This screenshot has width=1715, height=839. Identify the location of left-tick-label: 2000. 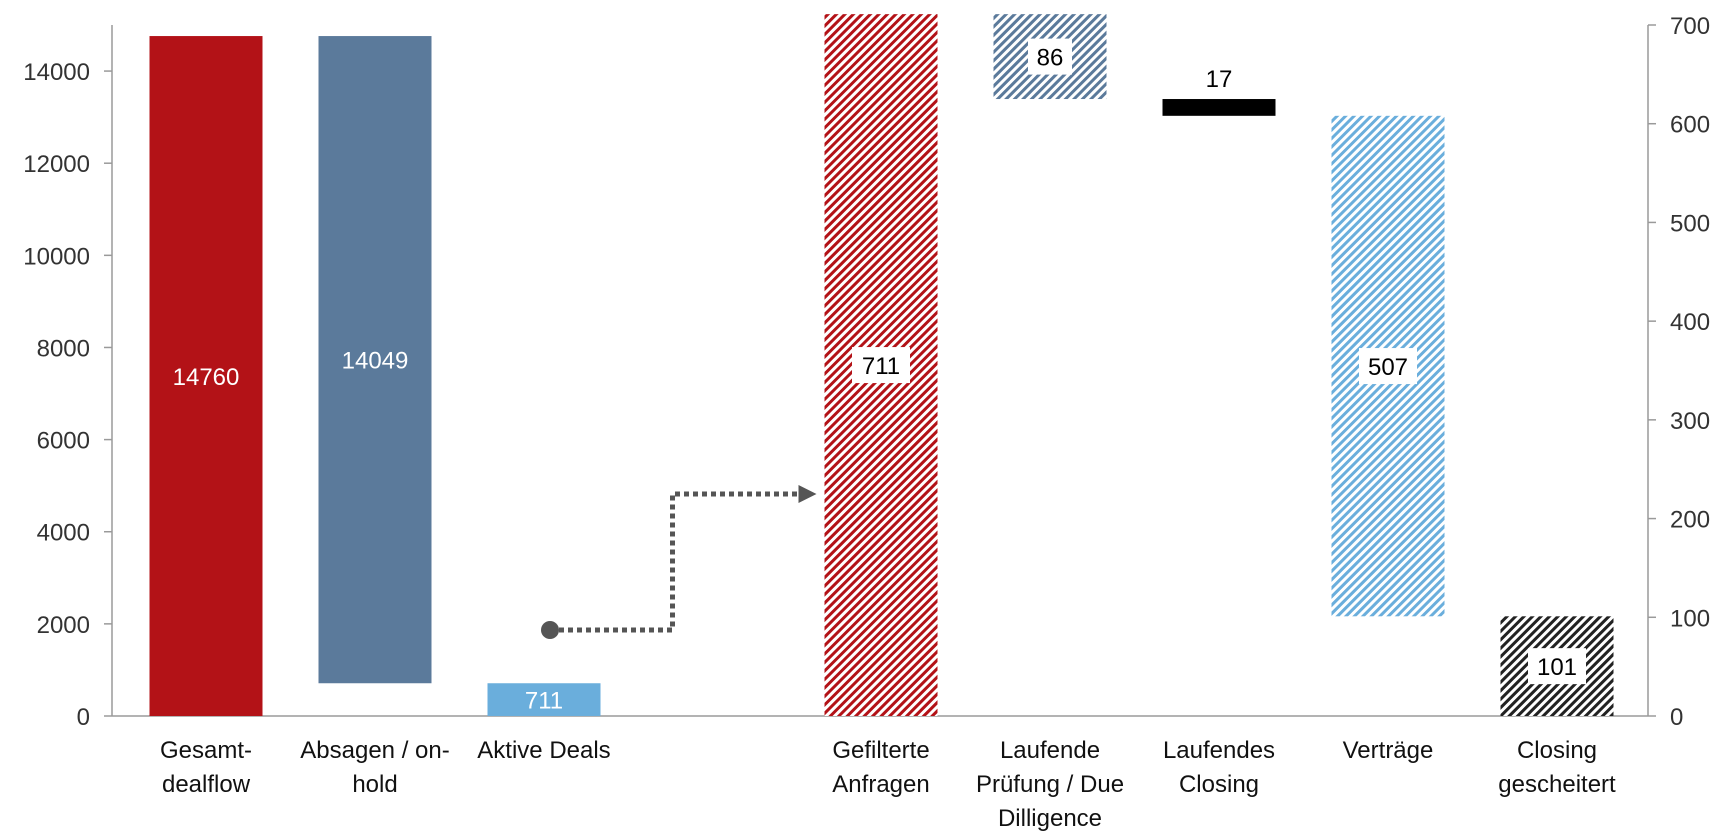
(63, 625).